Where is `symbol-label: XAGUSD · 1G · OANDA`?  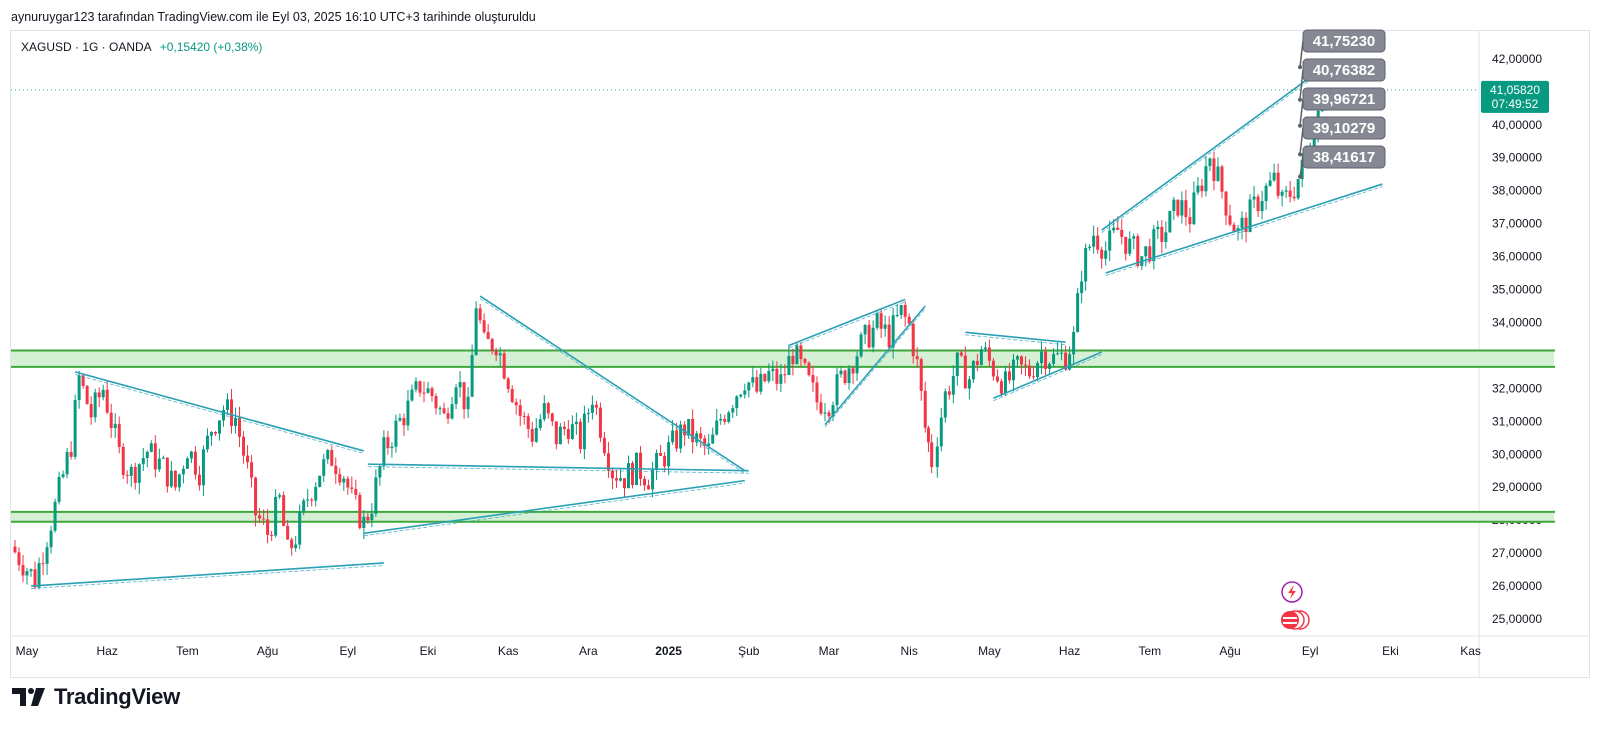 symbol-label: XAGUSD · 1G · OANDA is located at coordinates (86, 47).